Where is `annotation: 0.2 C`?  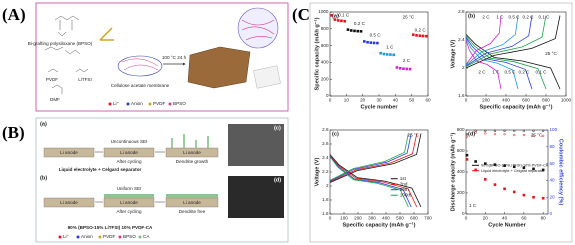 annotation: 0.2 C is located at coordinates (360, 23).